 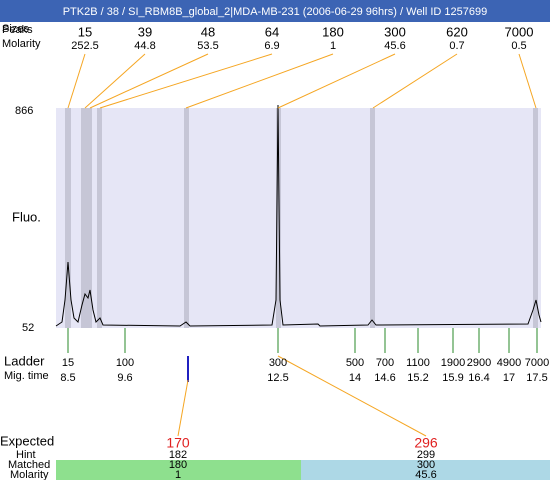 I want to click on matched: 300, so click(x=426, y=465).